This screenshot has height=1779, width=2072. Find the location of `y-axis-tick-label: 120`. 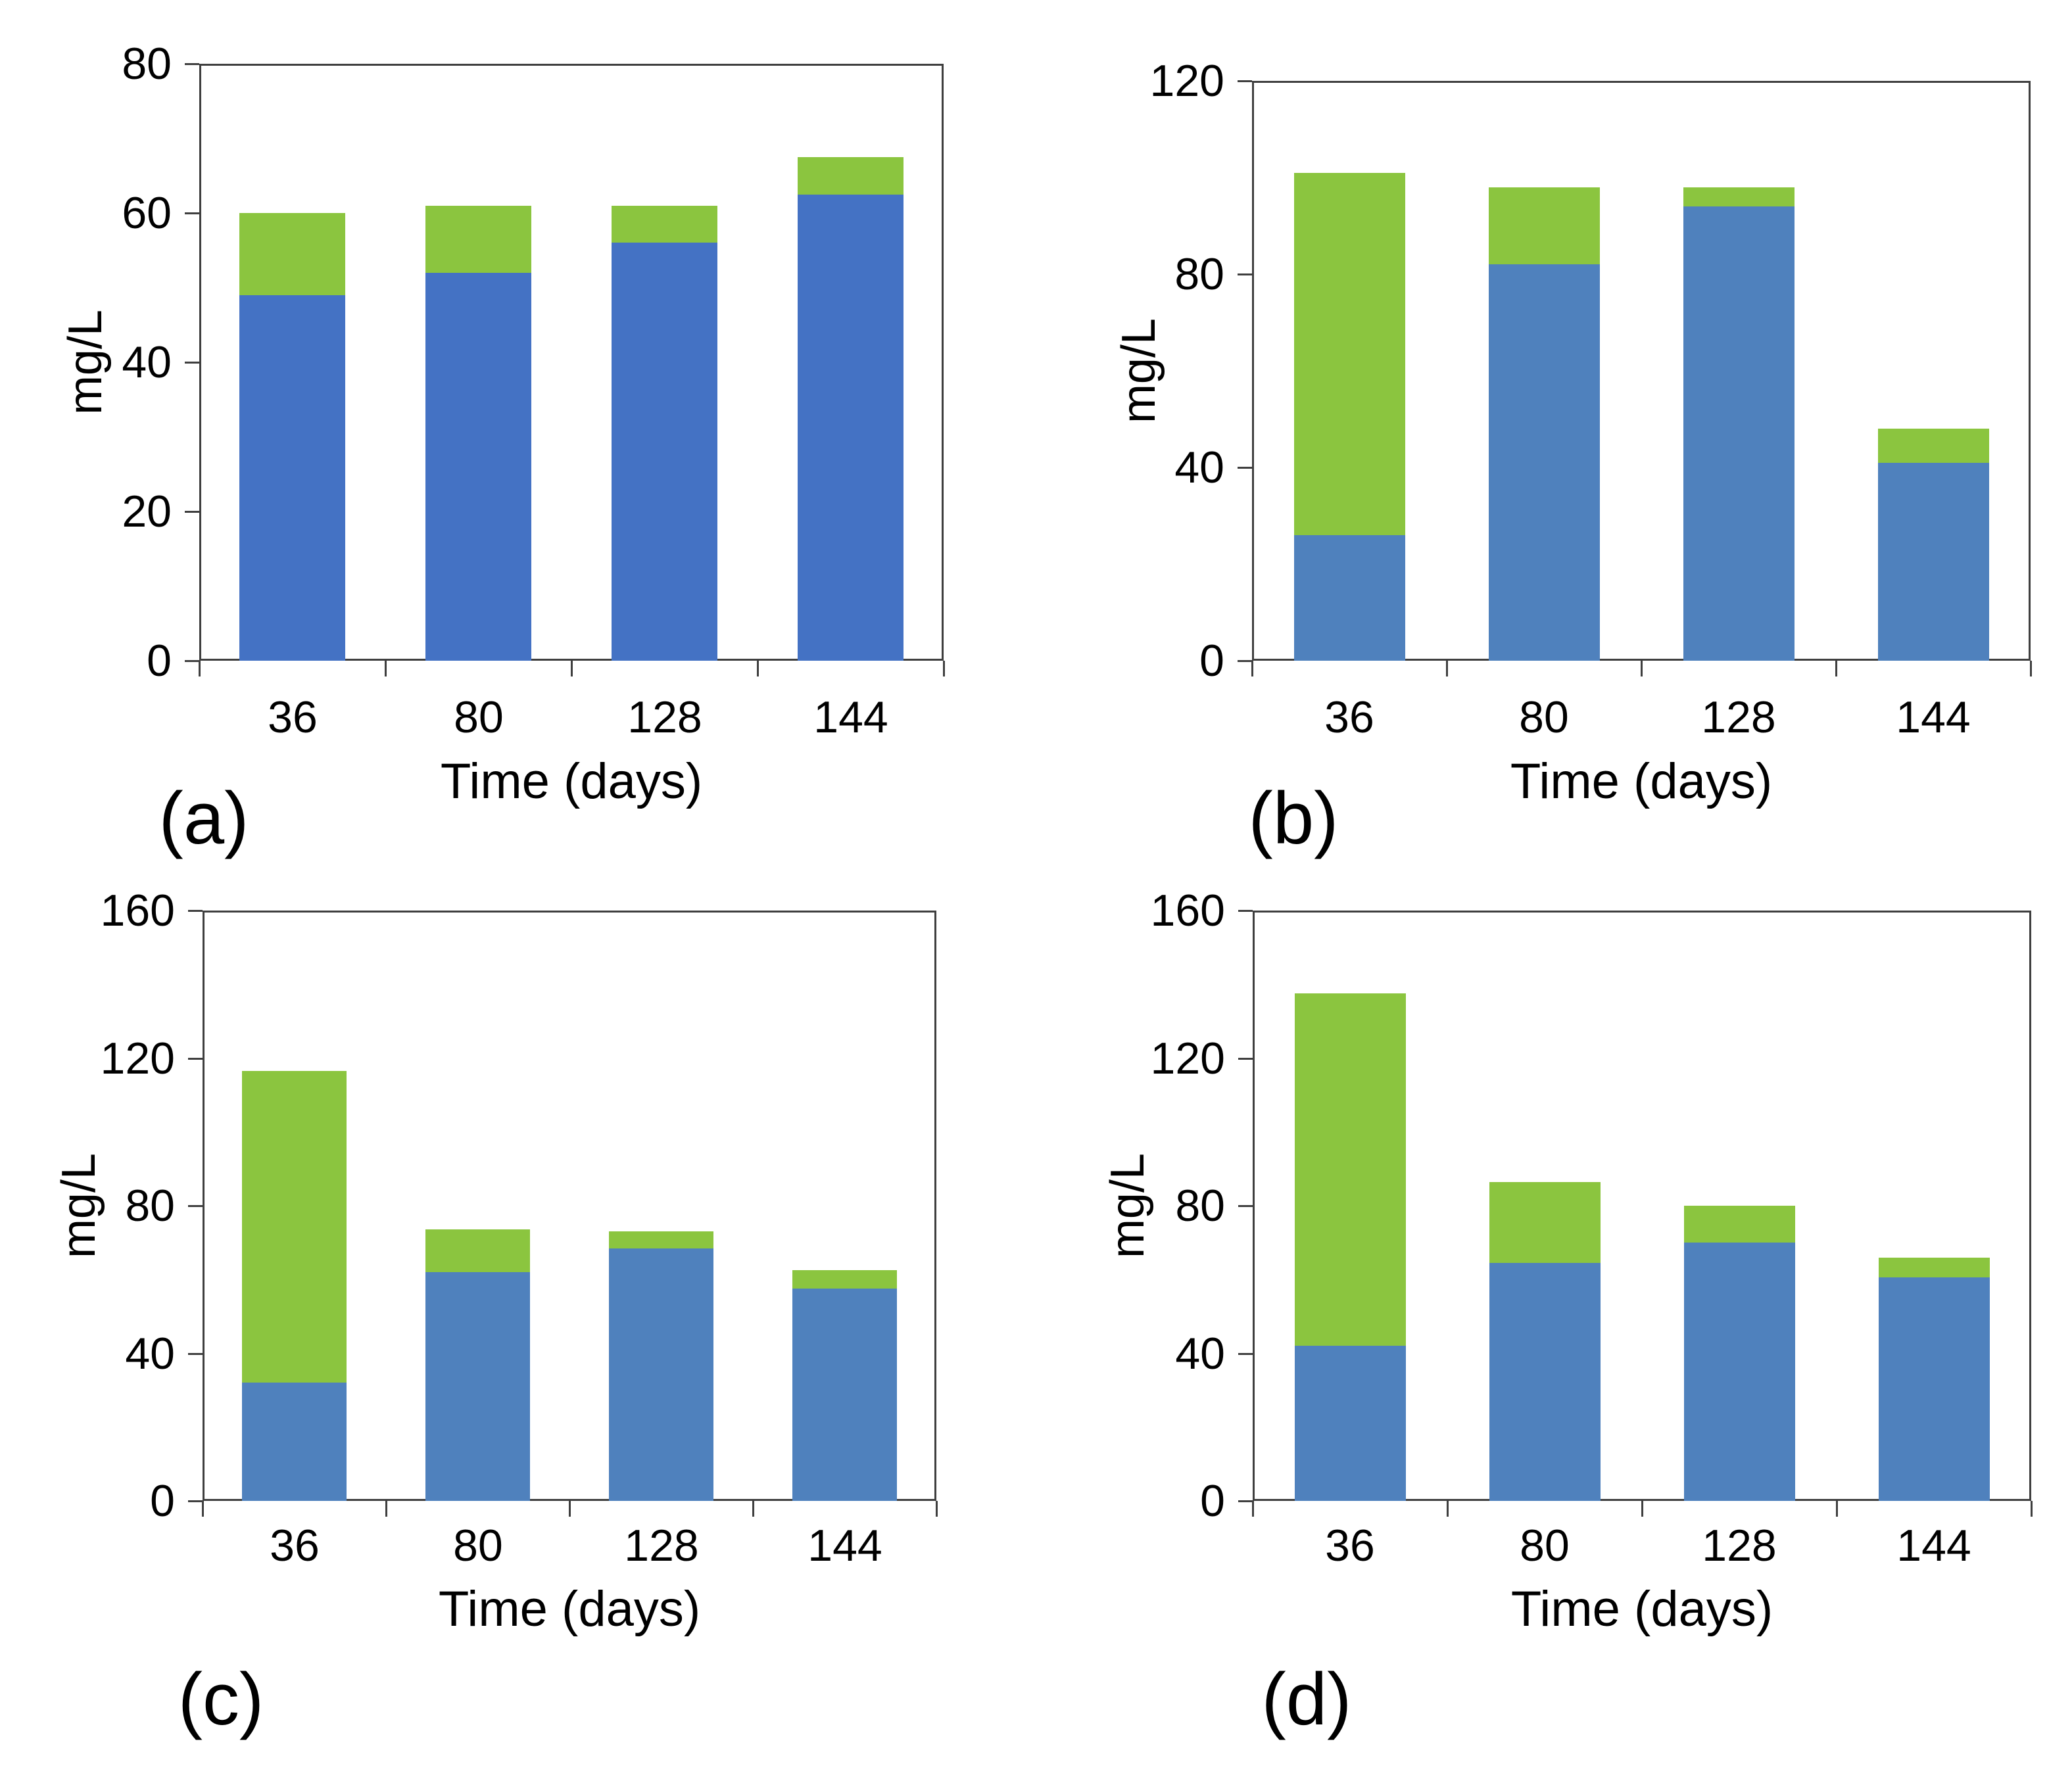

y-axis-tick-label: 120 is located at coordinates (1186, 81).